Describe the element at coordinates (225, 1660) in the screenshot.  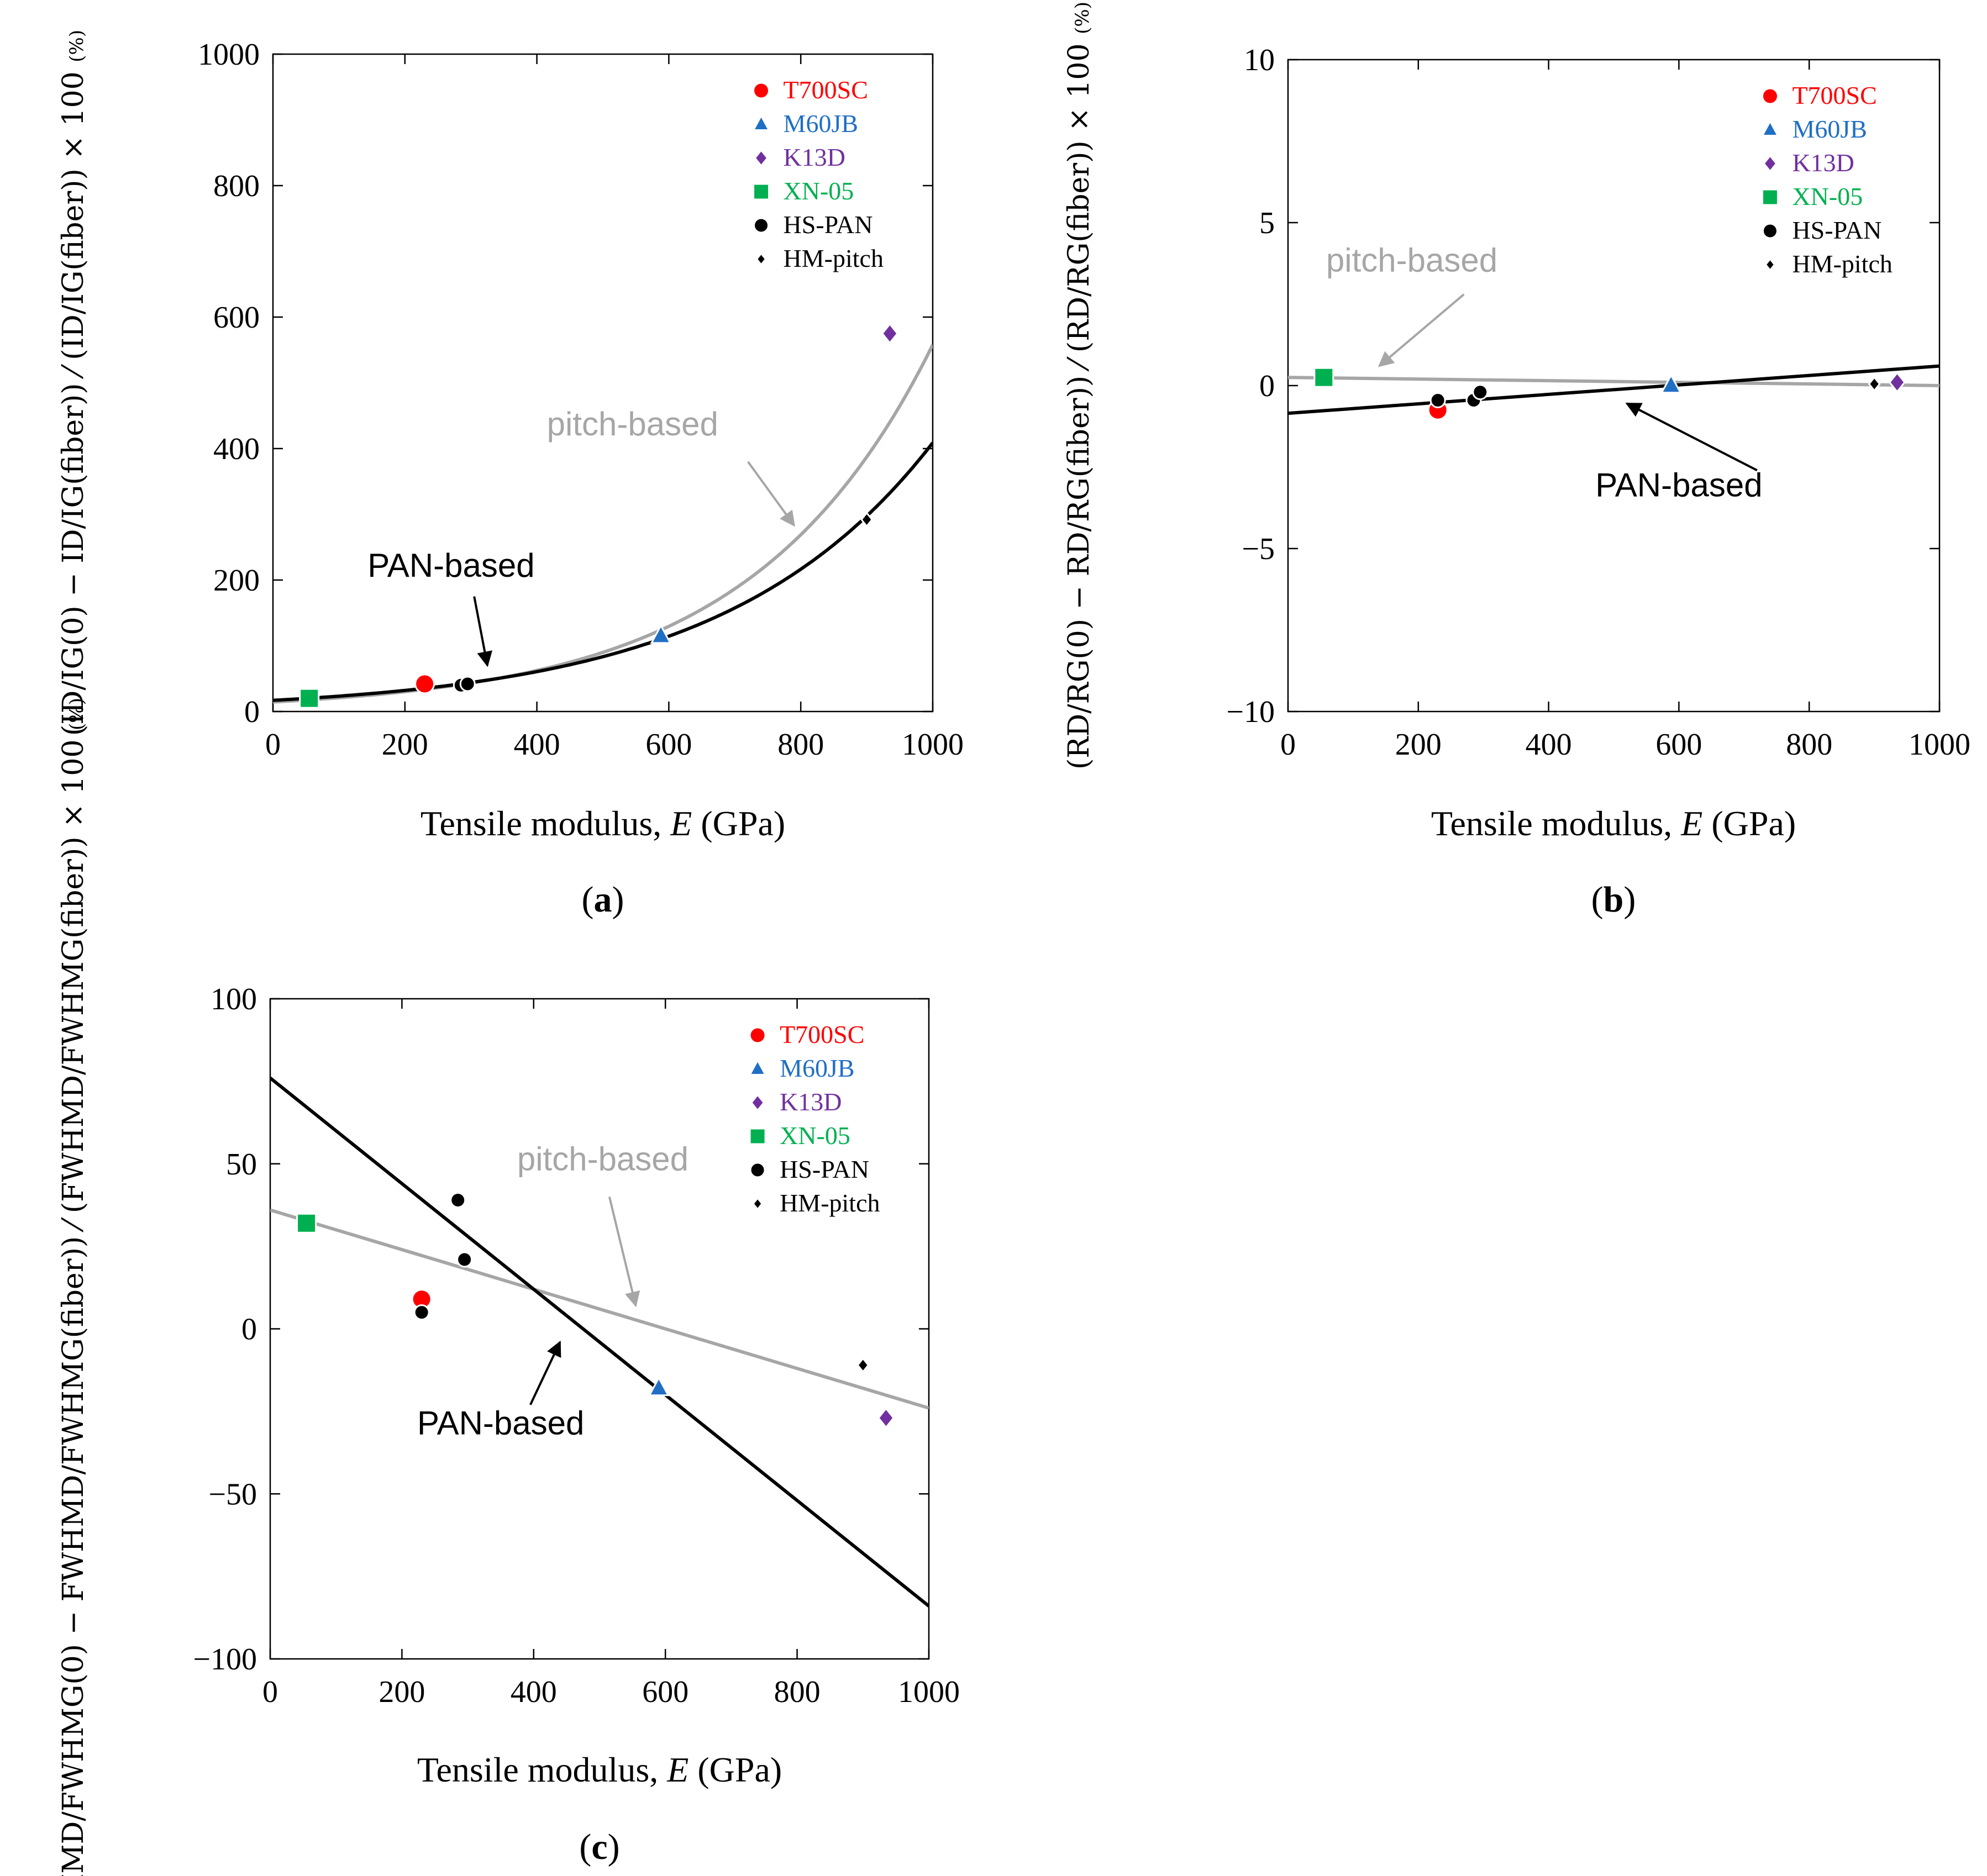
I see `y-tick-label: −100` at that location.